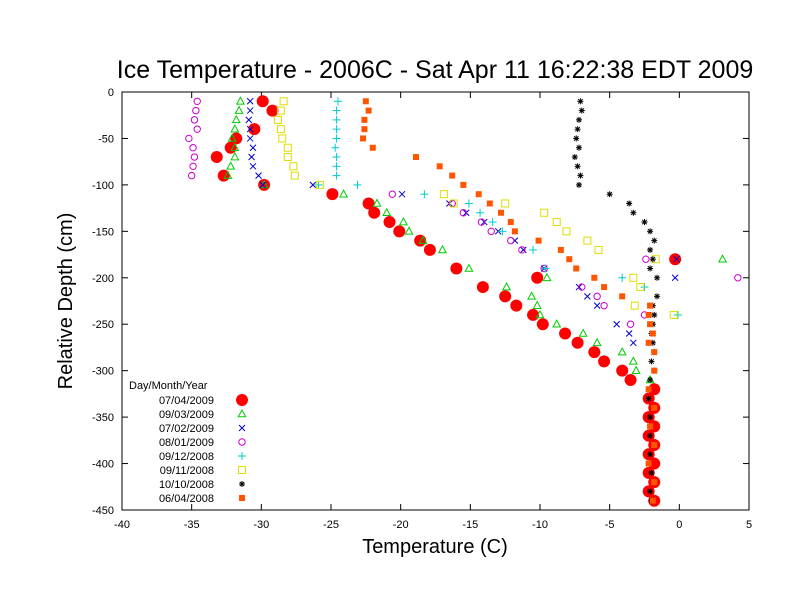 This screenshot has width=792, height=612. I want to click on x-tick-label: 0, so click(679, 525).